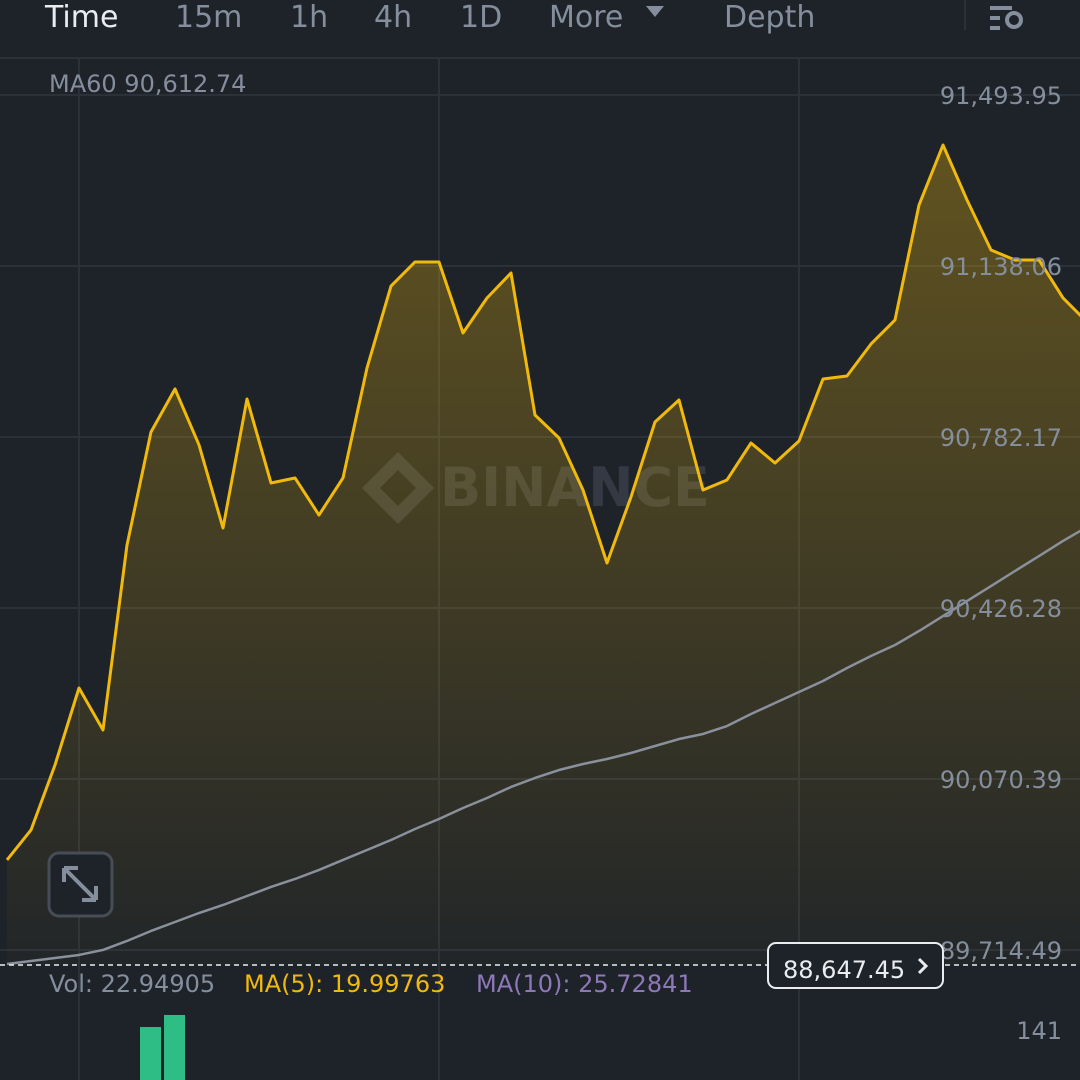 This screenshot has height=1080, width=1080. Describe the element at coordinates (132, 984) in the screenshot. I see `volume-legend: Vol: 22.94905` at that location.